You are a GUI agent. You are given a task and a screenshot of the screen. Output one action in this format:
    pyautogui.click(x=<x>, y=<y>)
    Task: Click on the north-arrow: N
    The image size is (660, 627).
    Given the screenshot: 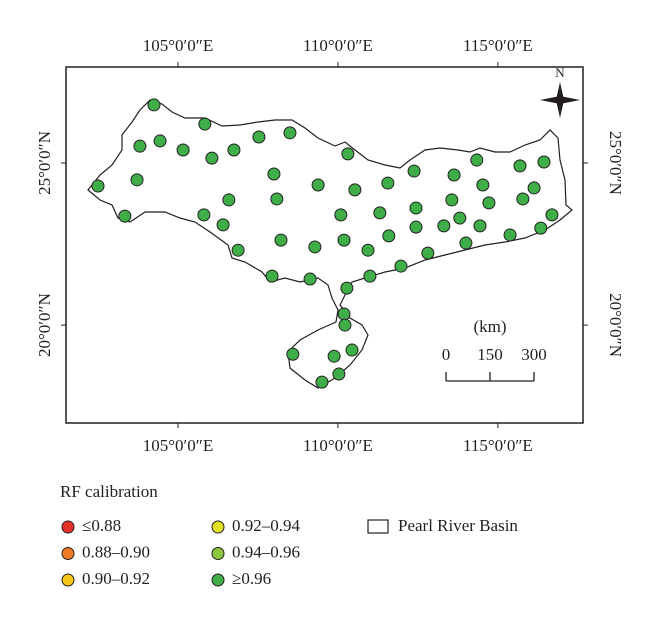 What is the action you would take?
    pyautogui.click(x=560, y=91)
    